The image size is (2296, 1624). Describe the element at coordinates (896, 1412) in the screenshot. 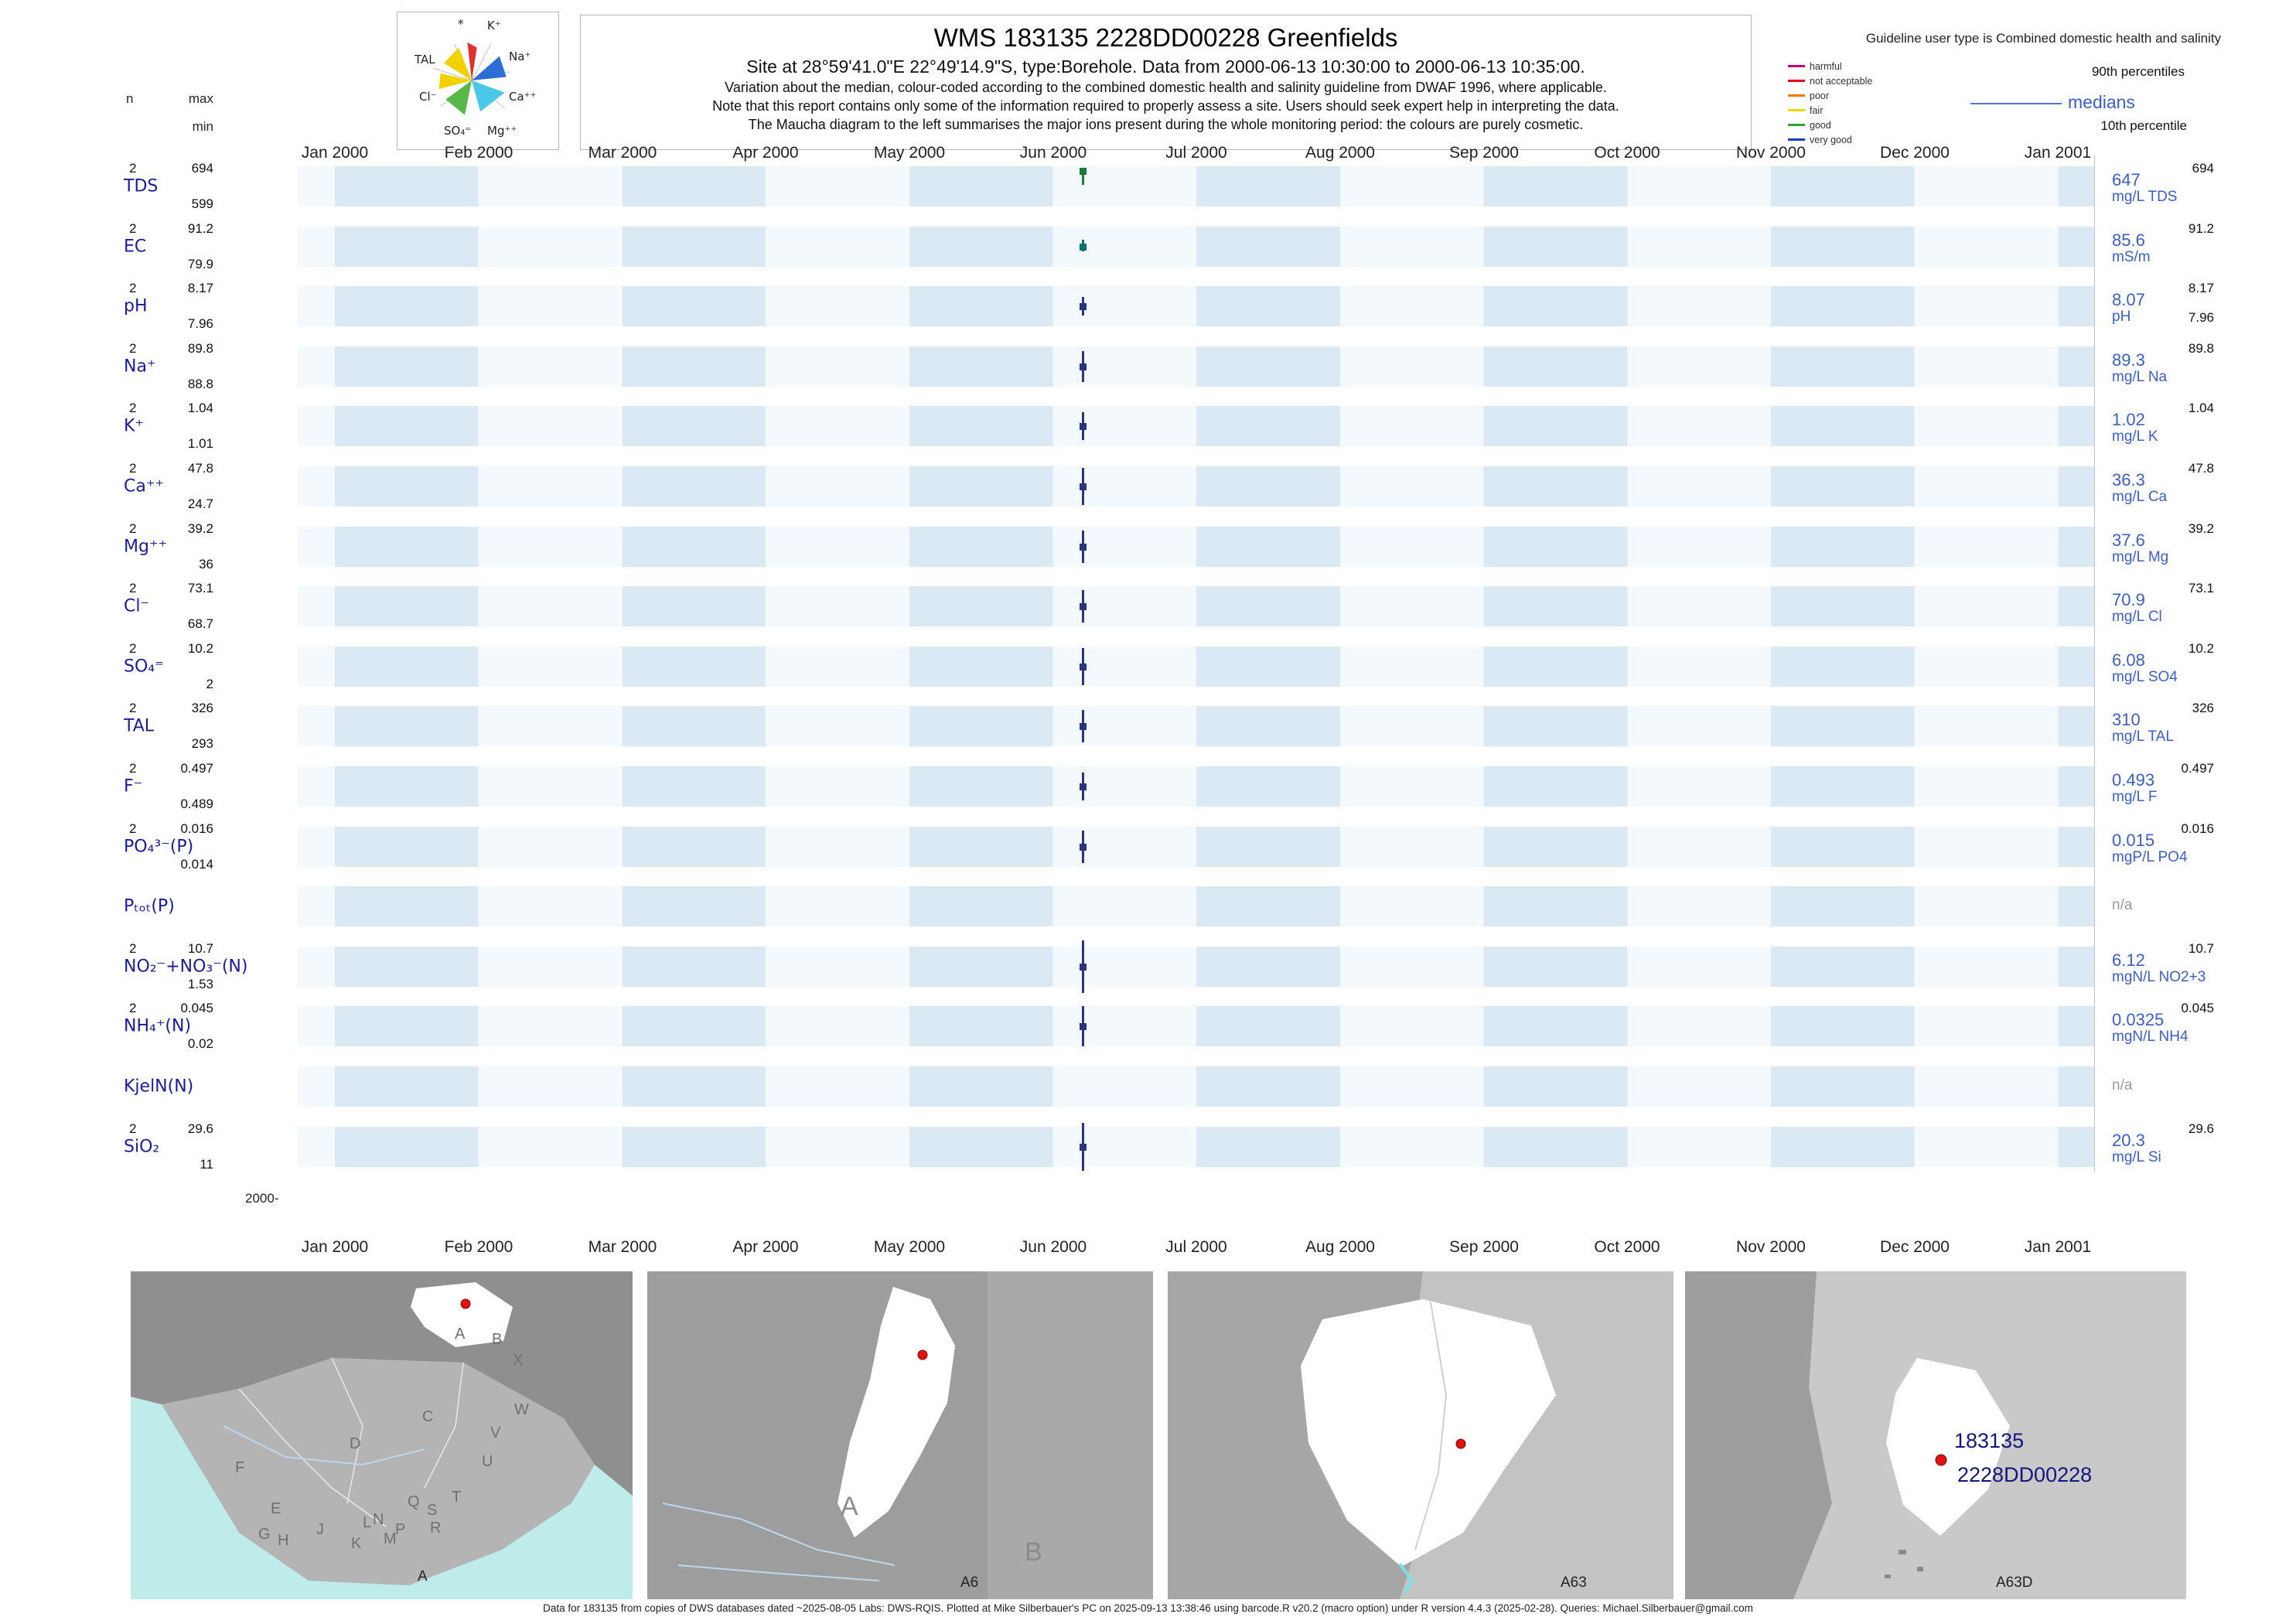

I see `catchment-a6-highlight` at that location.